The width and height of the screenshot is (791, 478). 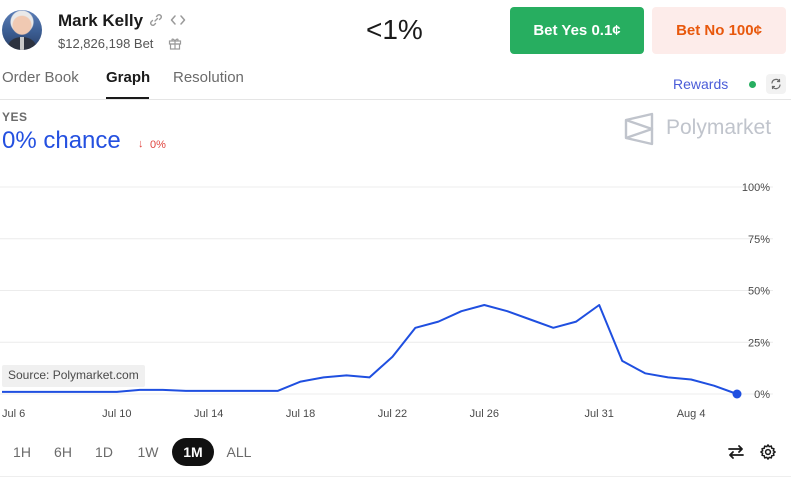 I want to click on y-tick-label: 50%, so click(x=759, y=292).